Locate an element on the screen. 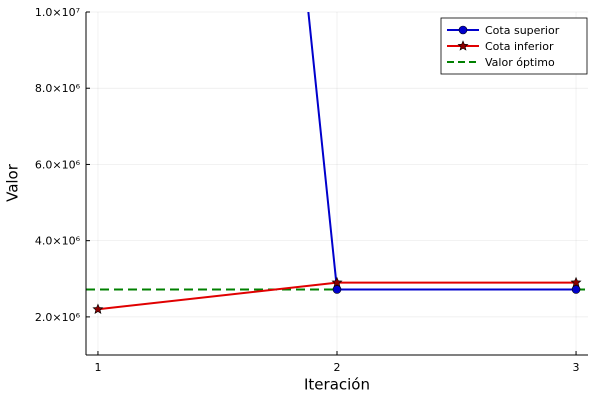 The image size is (600, 400). legend-label: Cota inferior is located at coordinates (519, 46).